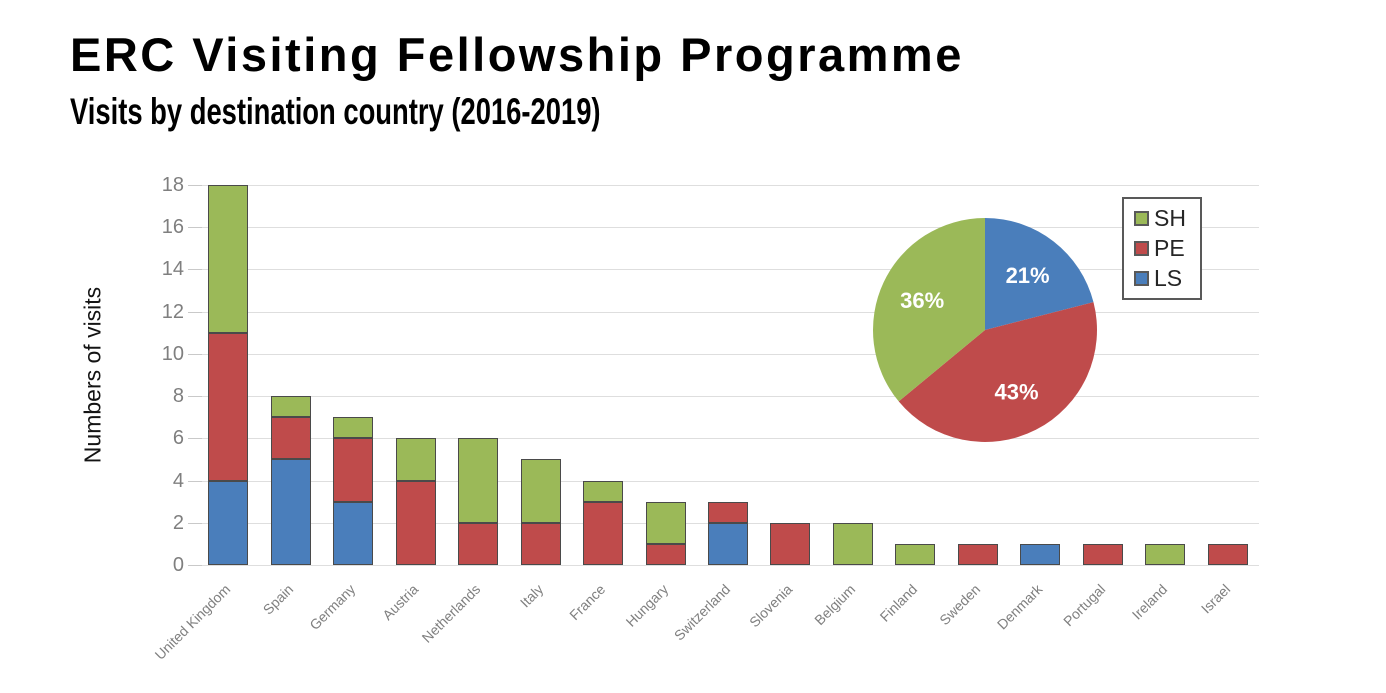 This screenshot has width=1386, height=693. I want to click on legend-label: LS, so click(1168, 278).